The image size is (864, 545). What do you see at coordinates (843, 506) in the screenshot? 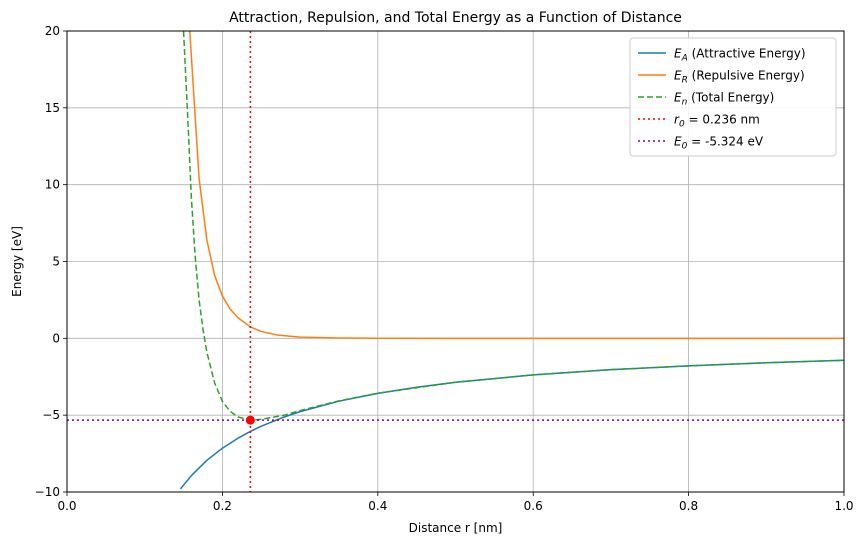
I see `x-tick-label: 1.0` at bounding box center [843, 506].